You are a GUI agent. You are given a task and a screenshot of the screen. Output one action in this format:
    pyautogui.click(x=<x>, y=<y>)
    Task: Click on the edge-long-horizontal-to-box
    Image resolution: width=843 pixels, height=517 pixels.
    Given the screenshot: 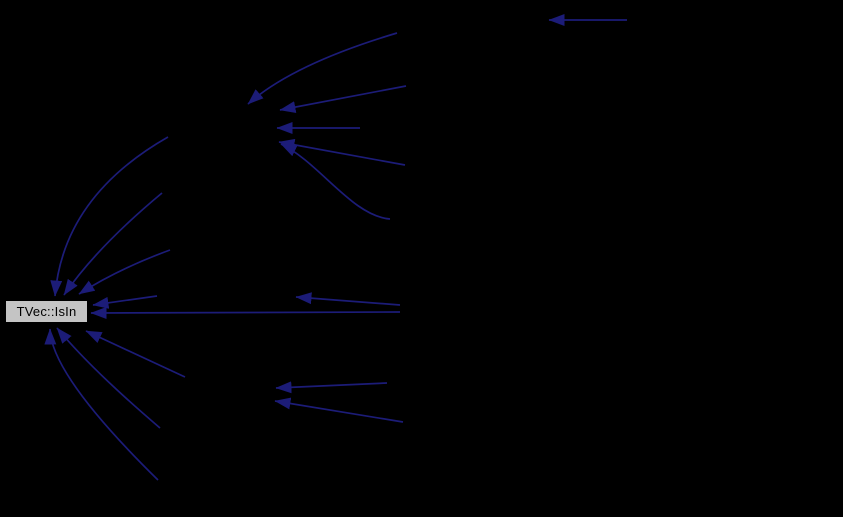 What is the action you would take?
    pyautogui.click(x=245, y=312)
    